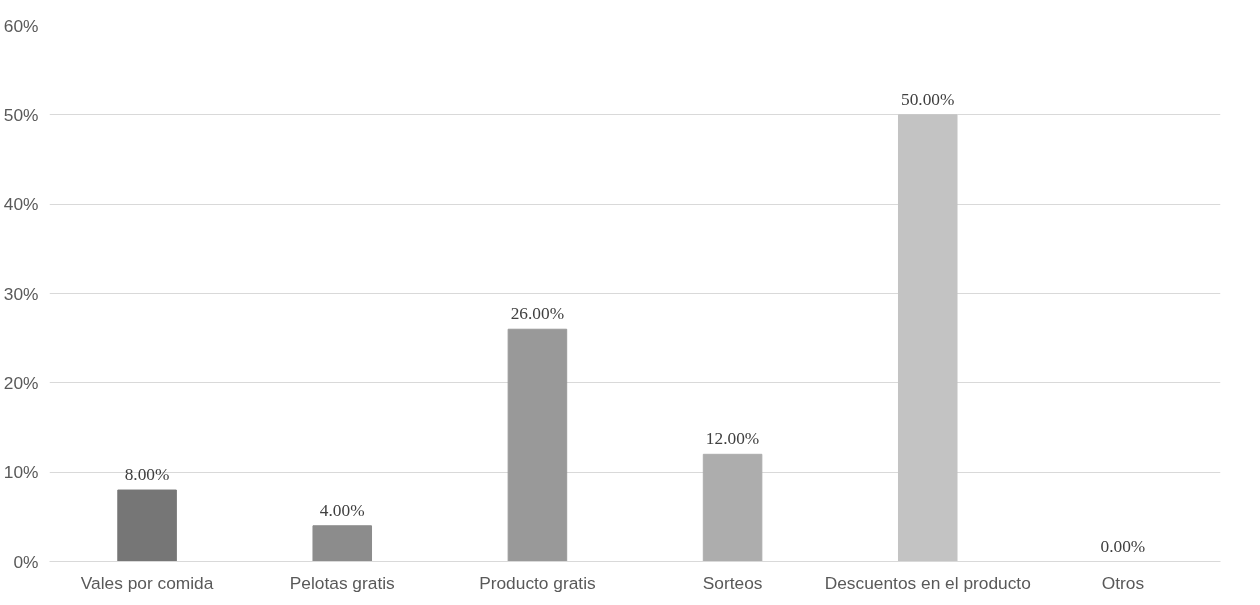 This screenshot has height=605, width=1260. I want to click on y-tick-label: 0%, so click(26, 561).